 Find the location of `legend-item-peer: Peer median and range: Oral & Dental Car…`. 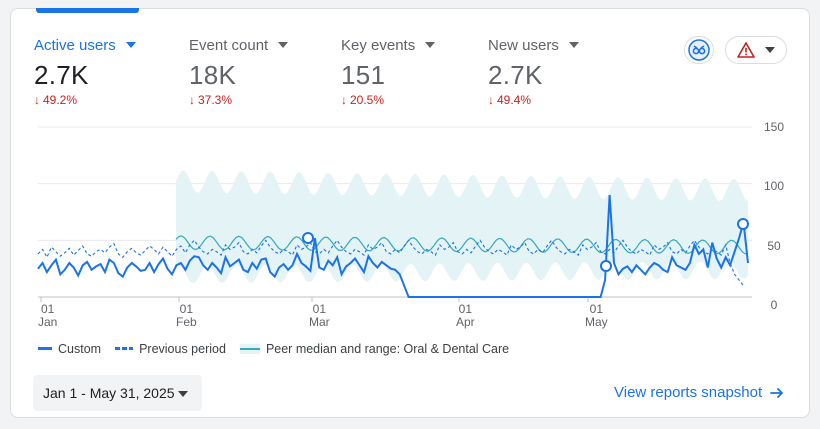

legend-item-peer: Peer median and range: Oral & Dental Car… is located at coordinates (374, 349).